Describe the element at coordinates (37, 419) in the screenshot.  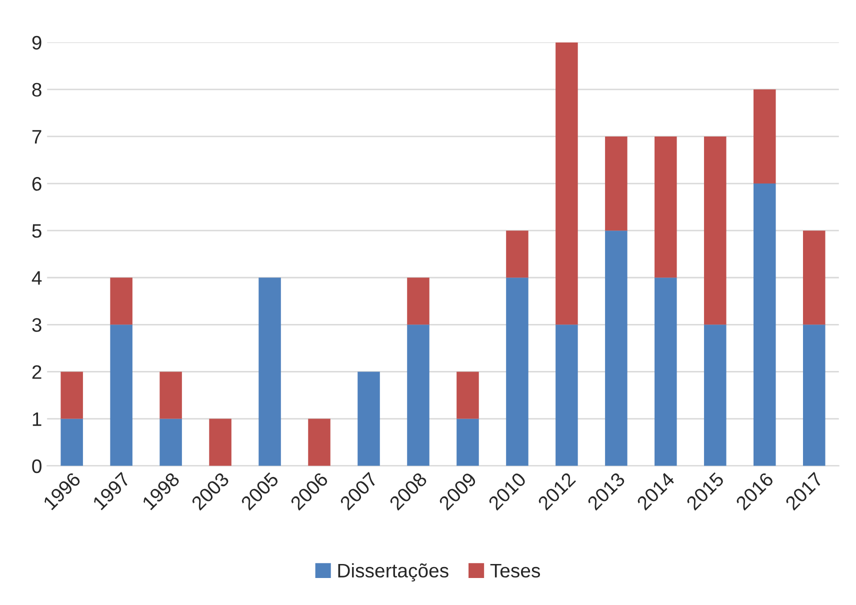
I see `y-tick-label: 1` at that location.